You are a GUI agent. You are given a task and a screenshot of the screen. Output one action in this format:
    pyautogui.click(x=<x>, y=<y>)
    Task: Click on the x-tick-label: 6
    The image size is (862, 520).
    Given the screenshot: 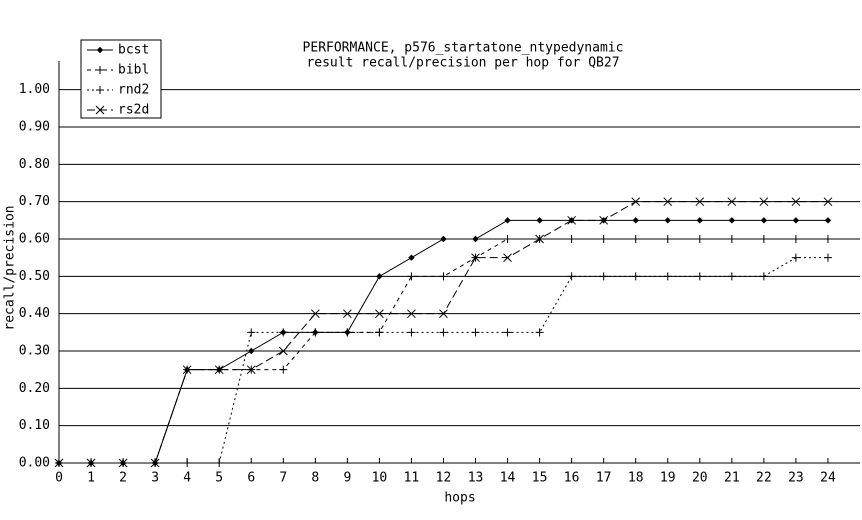 What is the action you would take?
    pyautogui.click(x=251, y=478)
    